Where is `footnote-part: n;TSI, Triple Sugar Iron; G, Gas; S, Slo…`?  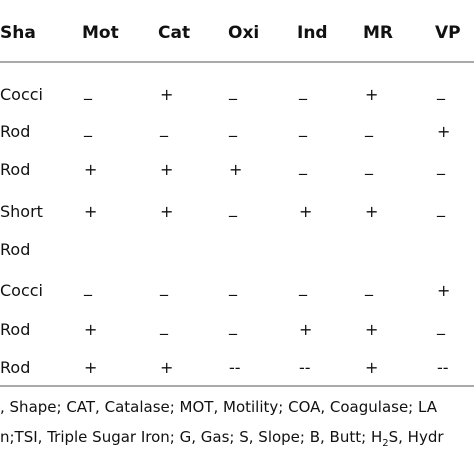 footnote-part: n;TSI, Triple Sugar Iron; G, Gas; S, Slo… is located at coordinates (191, 437).